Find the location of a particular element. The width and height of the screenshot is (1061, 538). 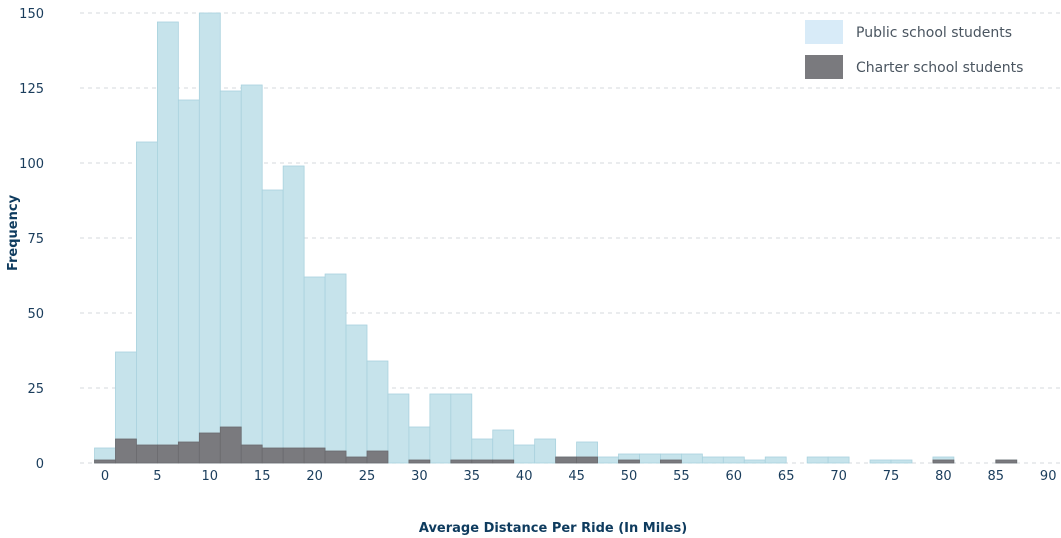

x-axis-title: Average Distance Per Ride (In Miles) is located at coordinates (553, 528).